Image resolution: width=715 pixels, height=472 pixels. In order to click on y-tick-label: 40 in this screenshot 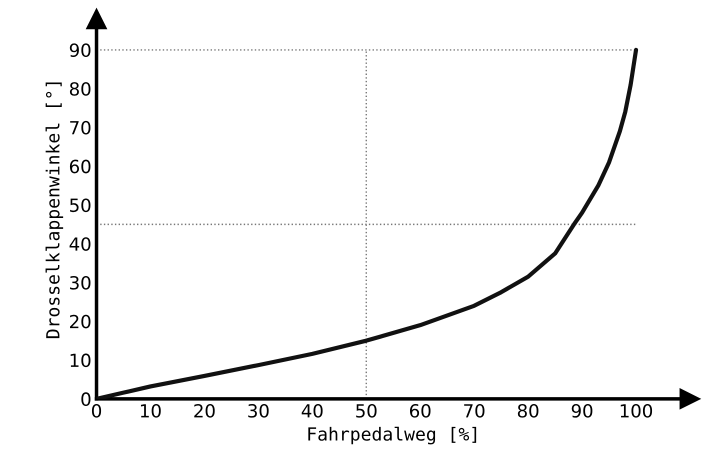, I will do `click(80, 244)`.